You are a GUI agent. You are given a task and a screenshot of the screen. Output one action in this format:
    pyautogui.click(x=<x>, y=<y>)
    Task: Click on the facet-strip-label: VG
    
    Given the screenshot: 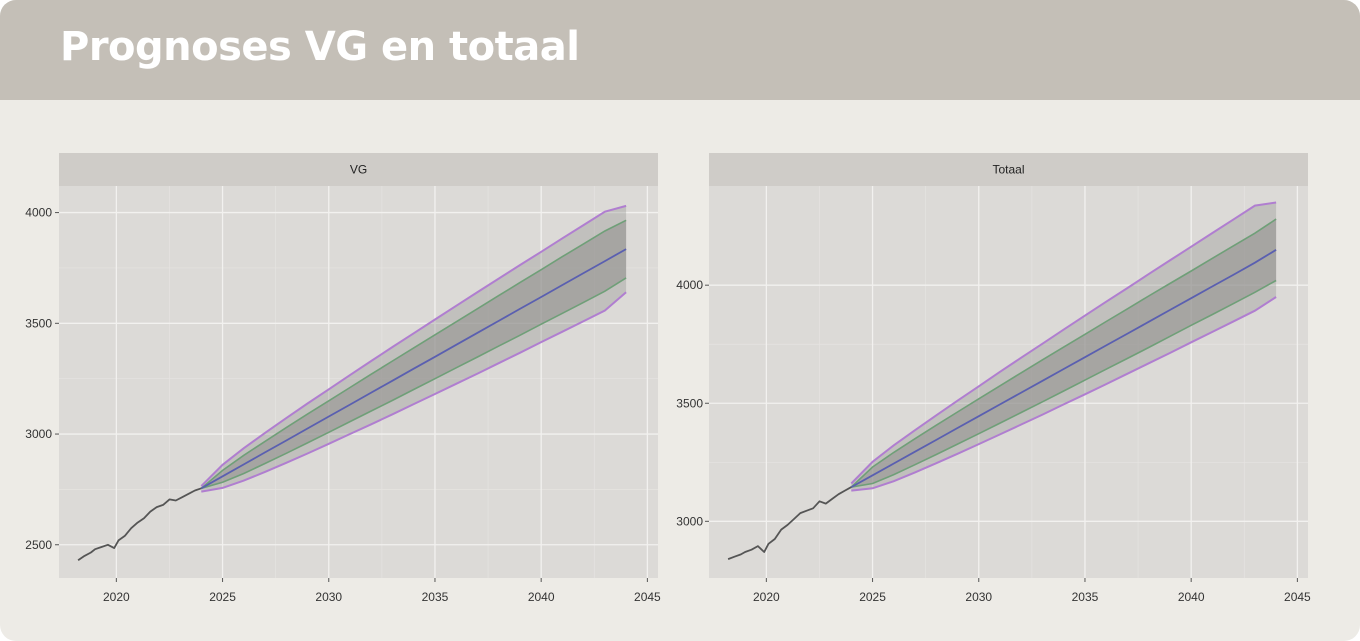 What is the action you would take?
    pyautogui.click(x=358, y=170)
    